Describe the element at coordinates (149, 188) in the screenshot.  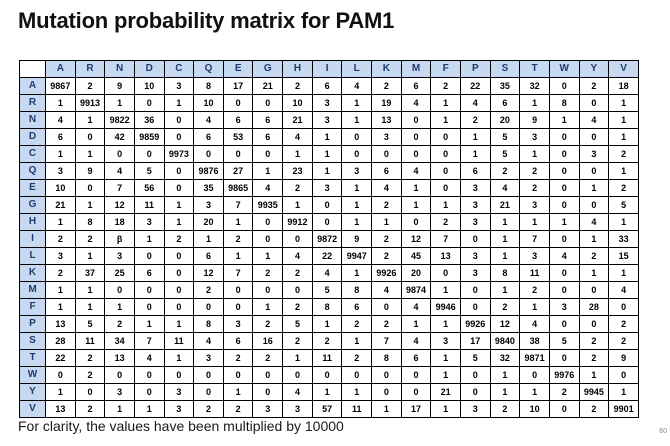
I see `matrix-cell: 56` at that location.